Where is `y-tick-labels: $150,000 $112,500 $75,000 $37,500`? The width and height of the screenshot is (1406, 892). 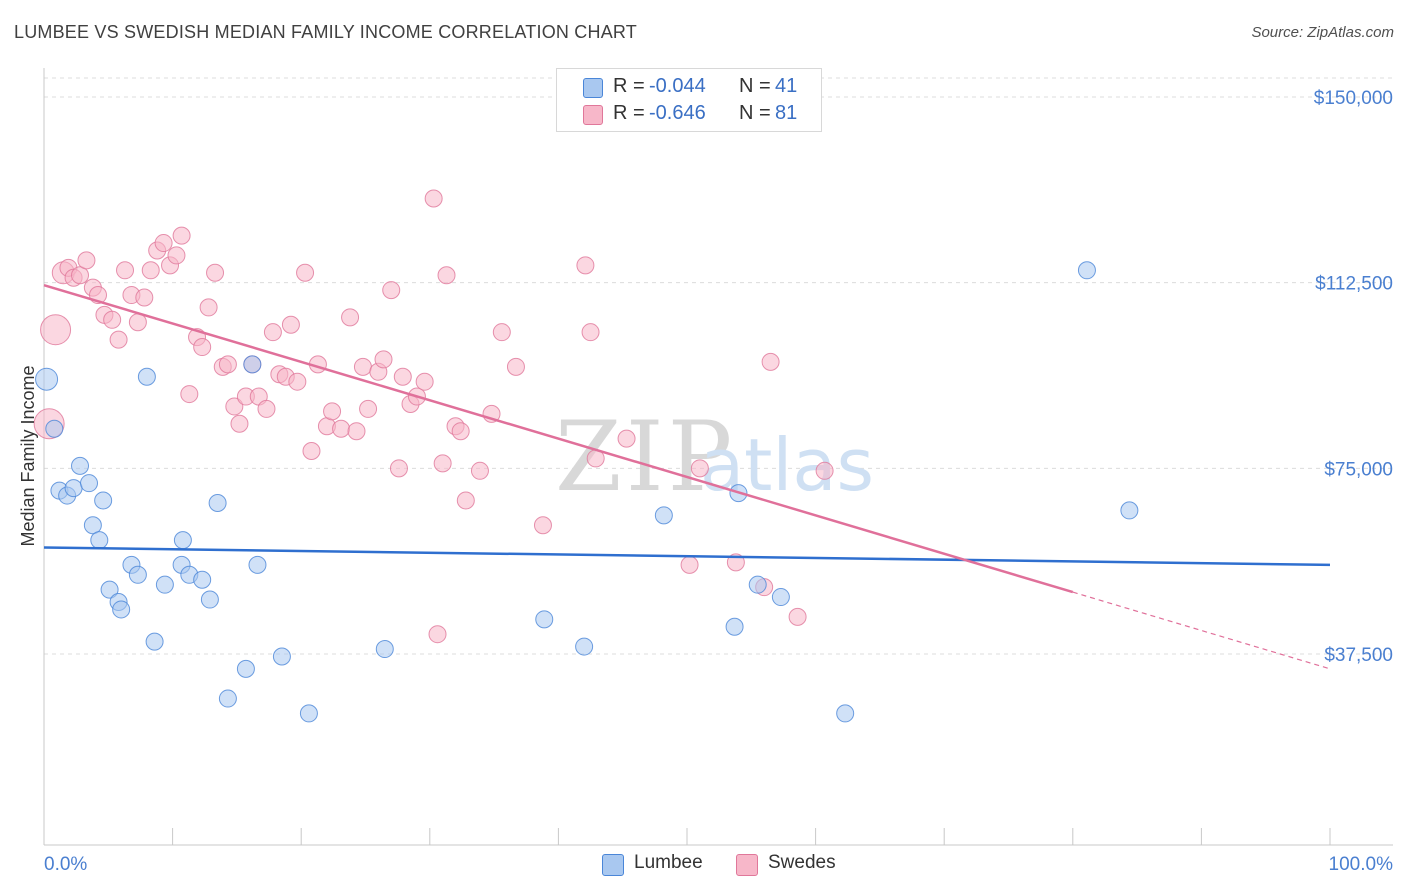
y-tick-labels: $150,000 $112,500 $75,000 $37,500 is located at coordinates (1353, 377).